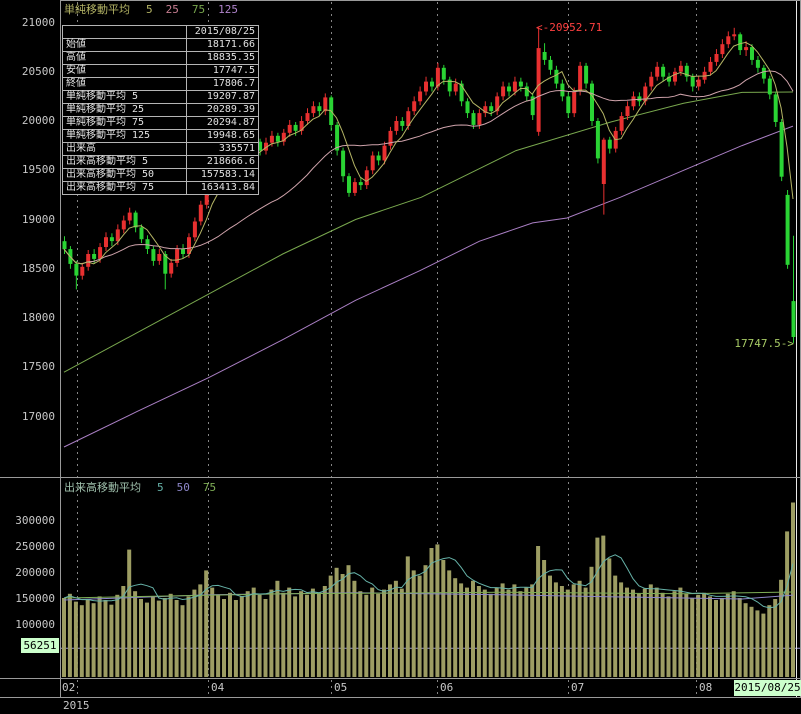 Image resolution: width=801 pixels, height=714 pixels. I want to click on info-table-row-value: 18171.66, so click(222, 45).